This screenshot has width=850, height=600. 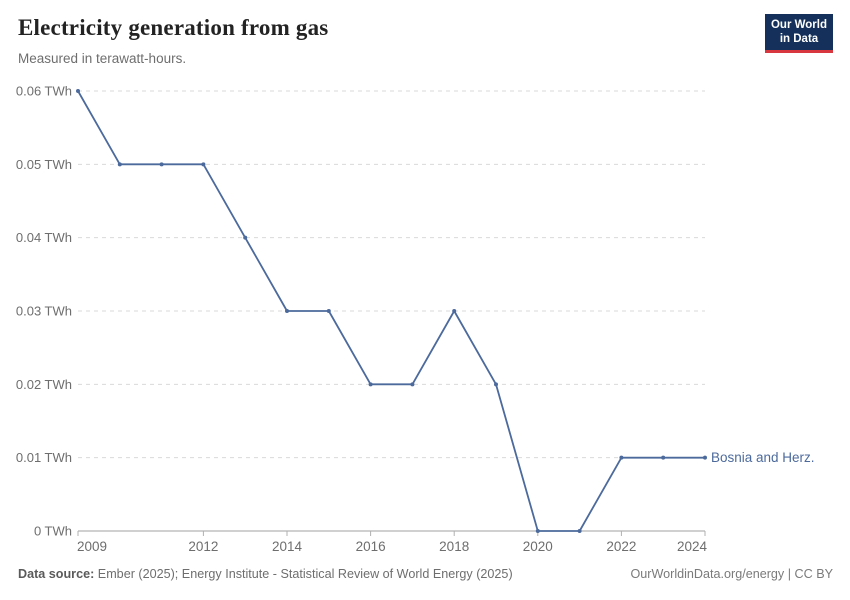 I want to click on x-tick-label: 2022, so click(x=621, y=546).